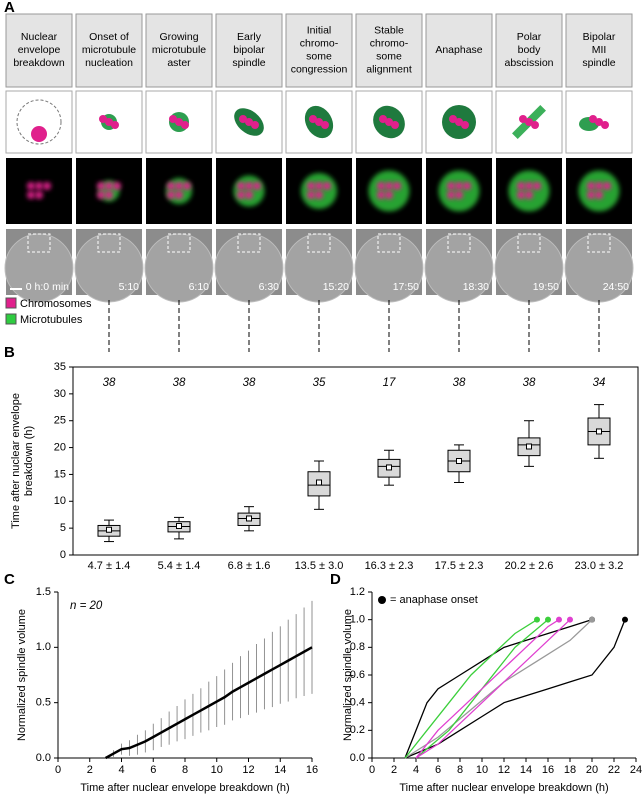 The image size is (644, 800). I want to click on stage-label: microtubule, so click(179, 50).